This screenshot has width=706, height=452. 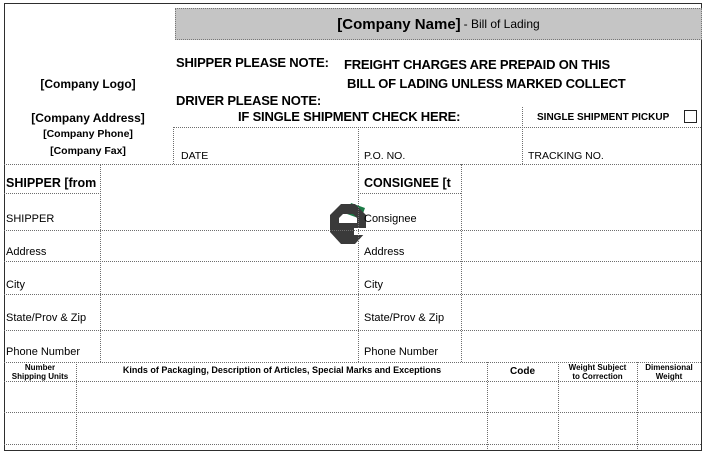 I want to click on consignee-city-label: City, so click(x=373, y=285).